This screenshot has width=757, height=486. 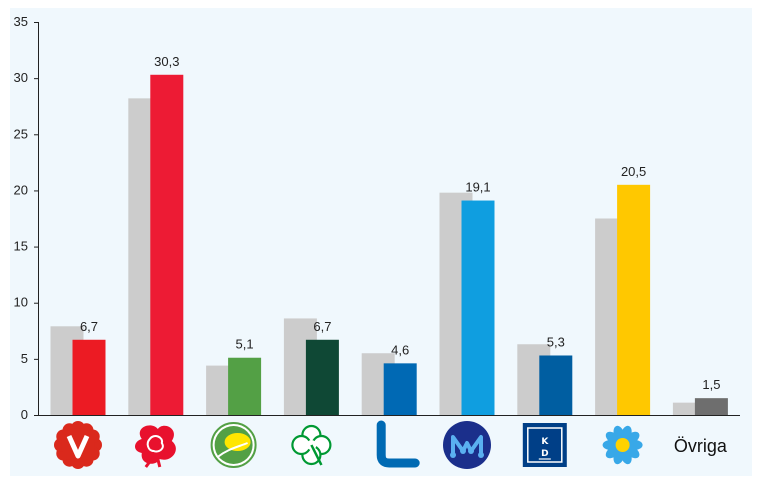 I want to click on category-label: Övriga, so click(x=701, y=446).